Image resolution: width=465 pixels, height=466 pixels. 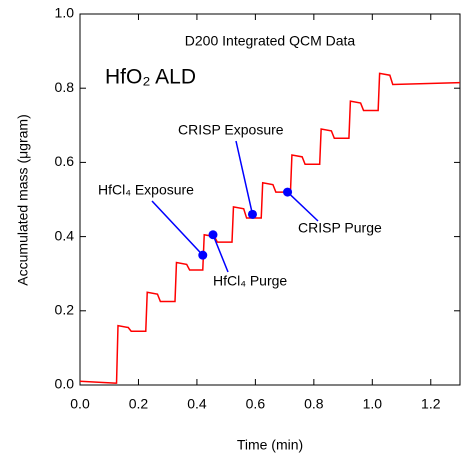 What do you see at coordinates (65, 87) in the screenshot?
I see `y-tick-label: 0.8` at bounding box center [65, 87].